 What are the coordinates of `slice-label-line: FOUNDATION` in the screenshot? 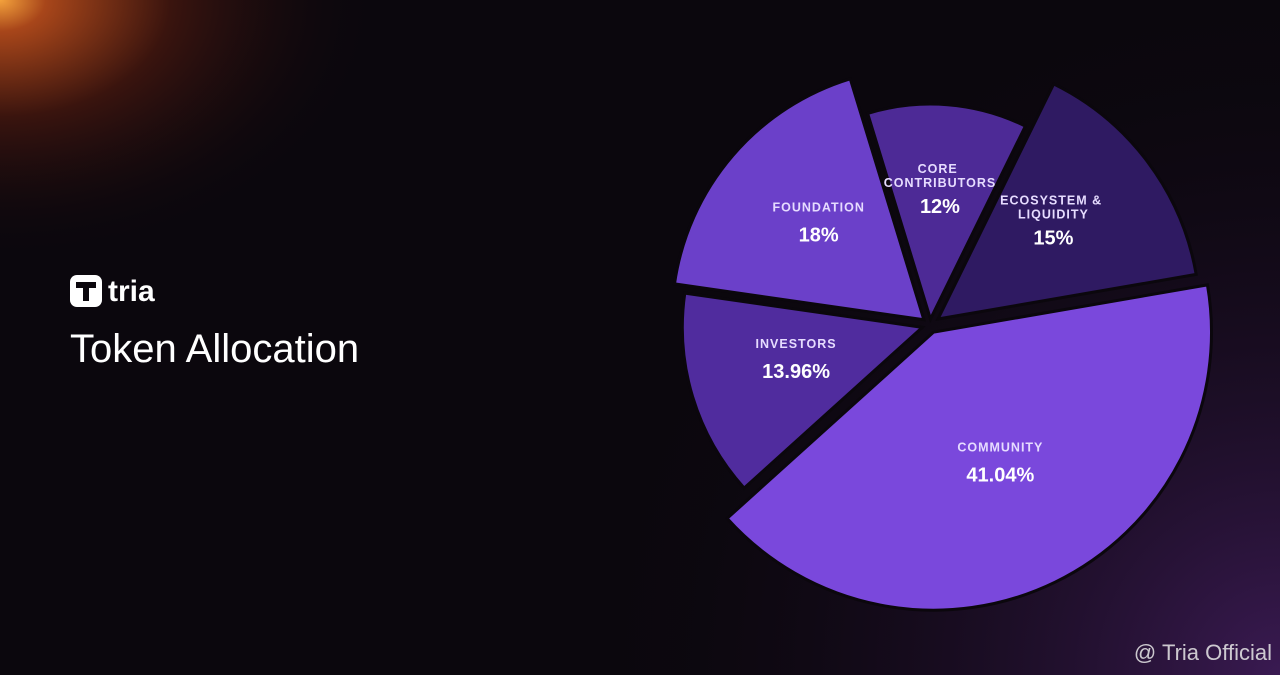 It's located at (818, 208).